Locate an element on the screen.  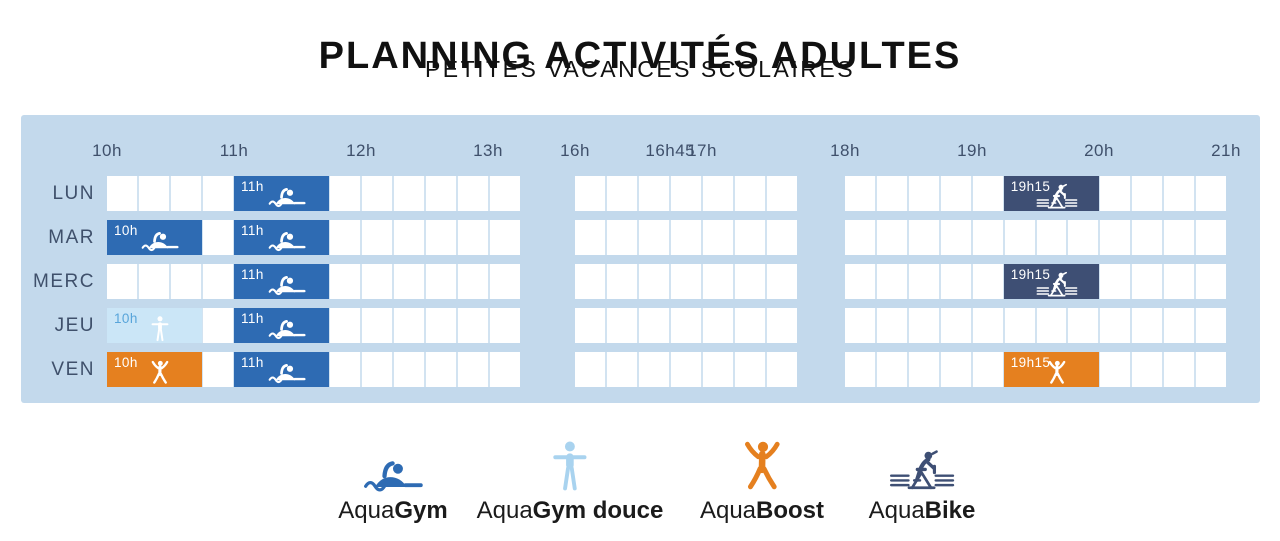
legend-label: AquaGym is located at coordinates (392, 511).